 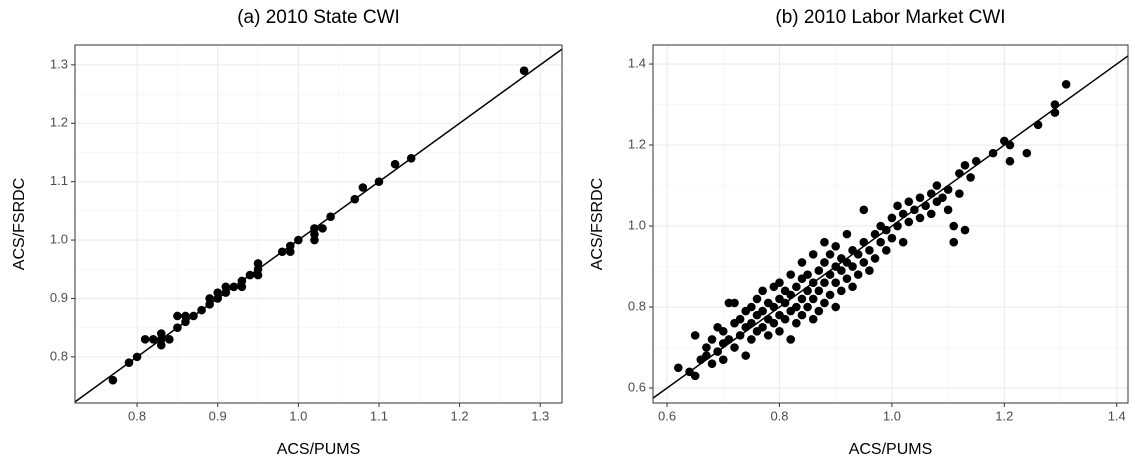 I want to click on x-tick-label: 0.6, so click(x=667, y=415).